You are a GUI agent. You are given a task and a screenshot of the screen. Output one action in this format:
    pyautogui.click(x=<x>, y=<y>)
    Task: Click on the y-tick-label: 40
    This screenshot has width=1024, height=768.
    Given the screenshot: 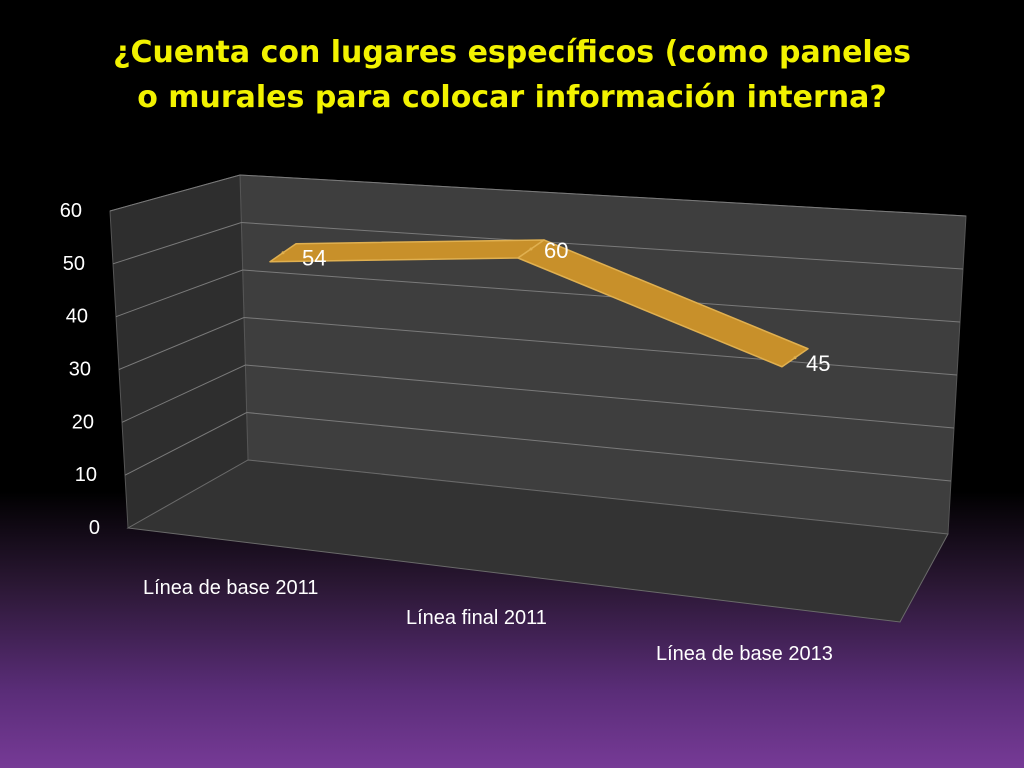 What is the action you would take?
    pyautogui.click(x=77, y=317)
    